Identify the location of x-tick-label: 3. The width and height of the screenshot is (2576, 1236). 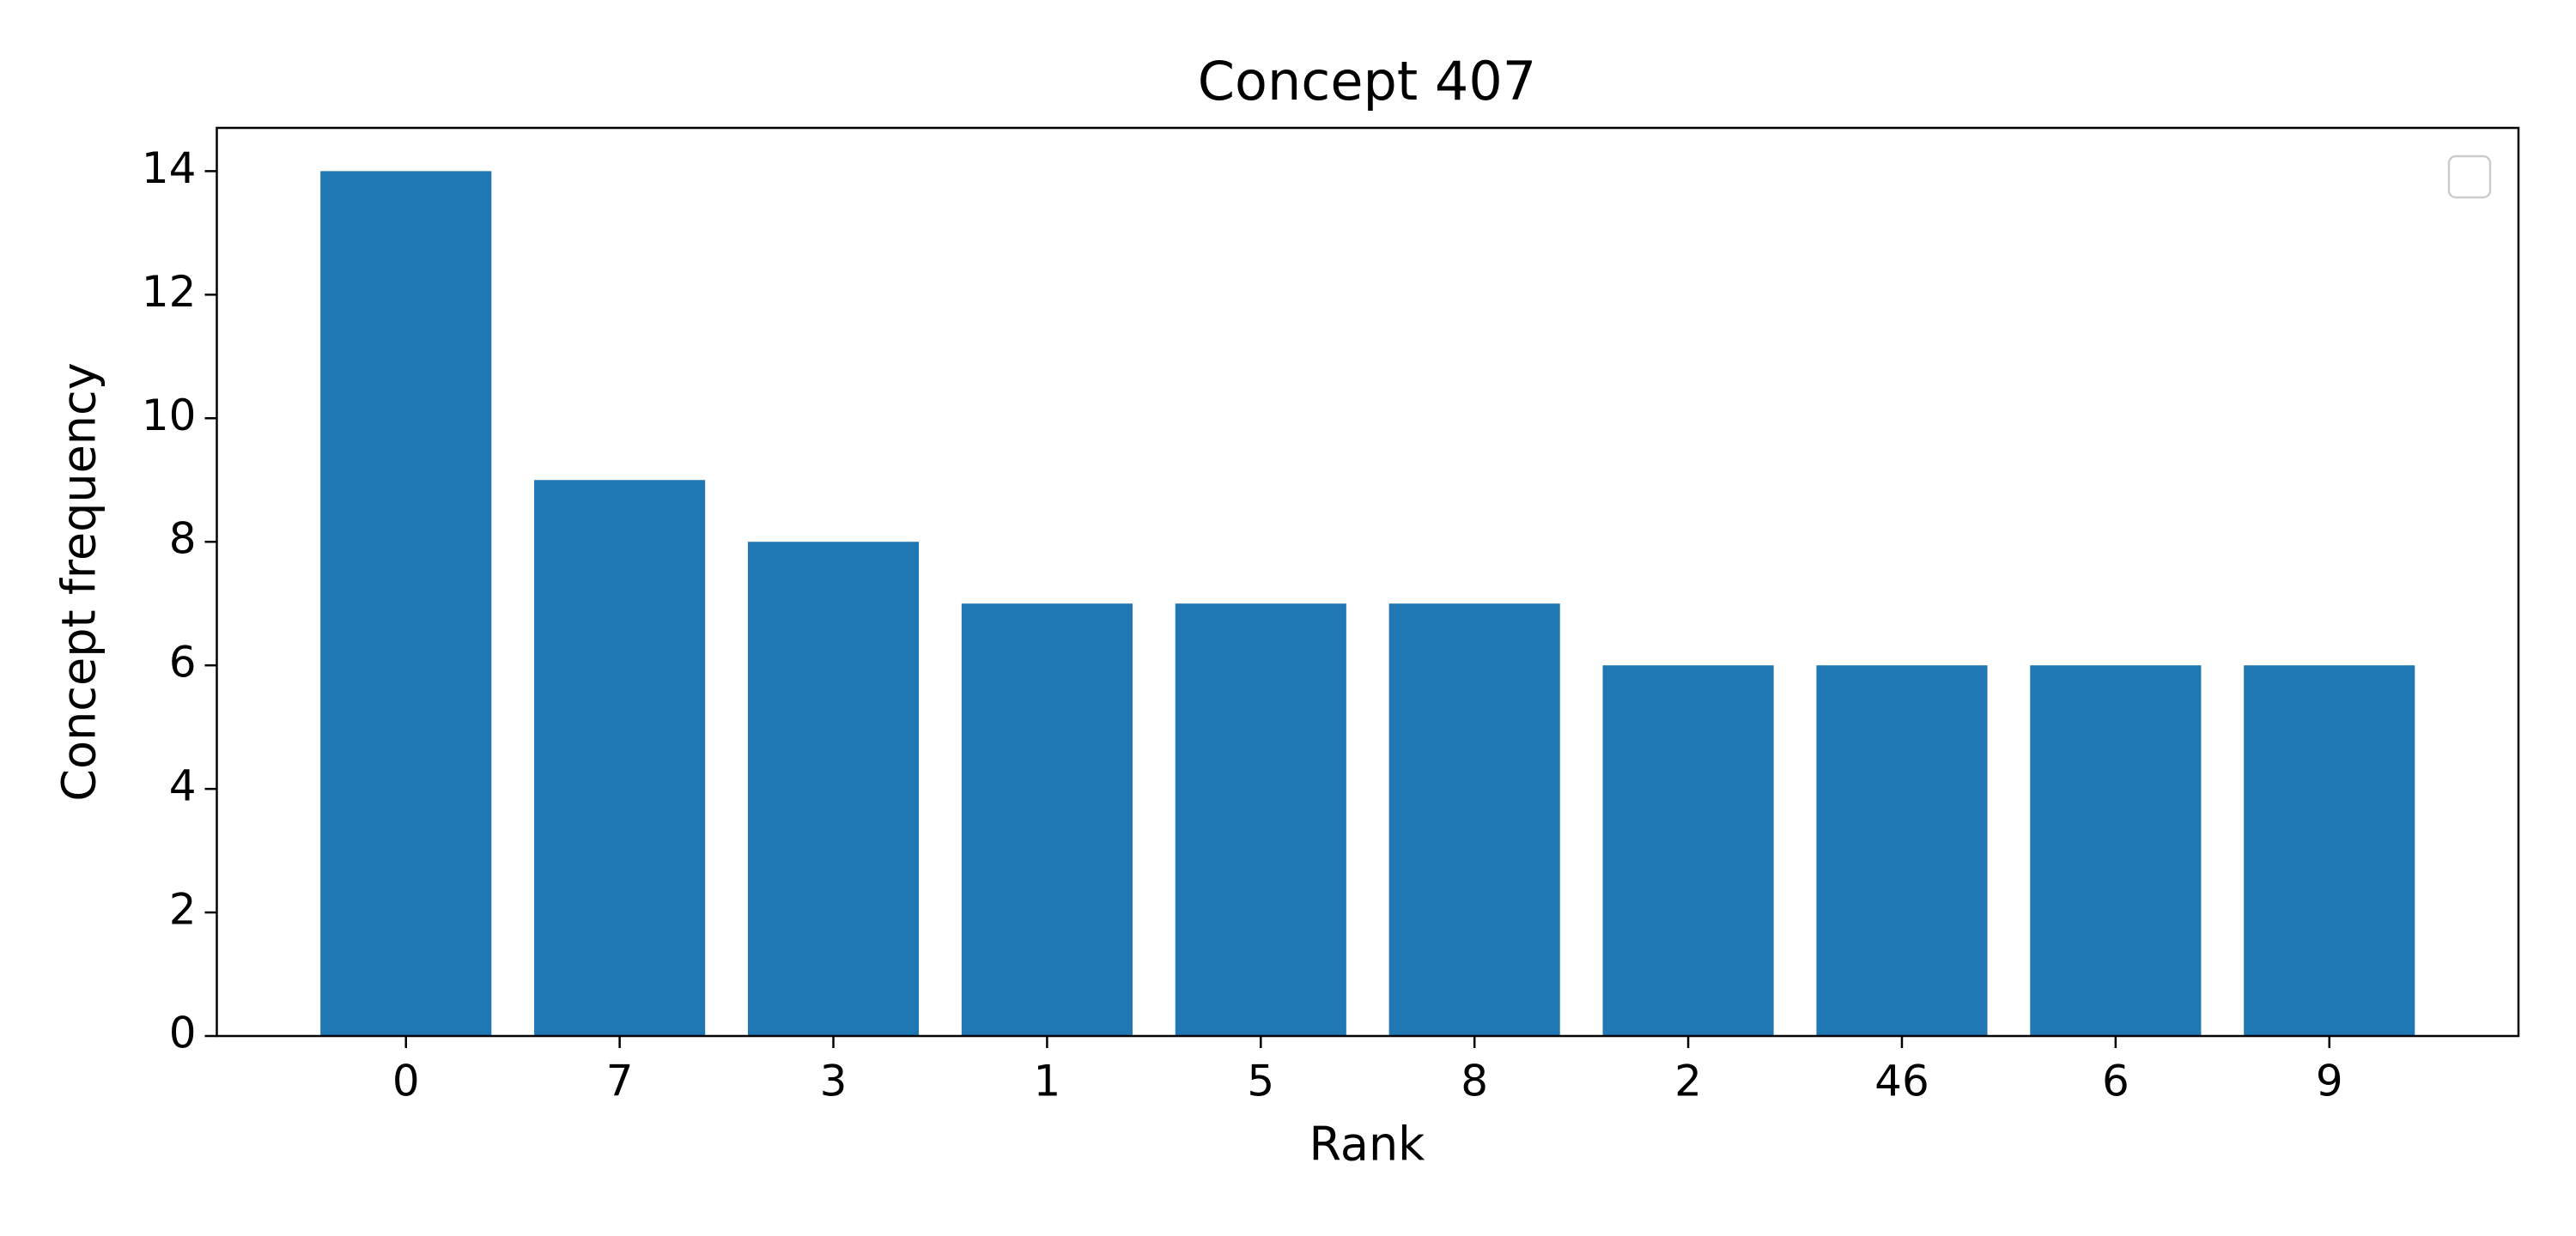
(834, 1081).